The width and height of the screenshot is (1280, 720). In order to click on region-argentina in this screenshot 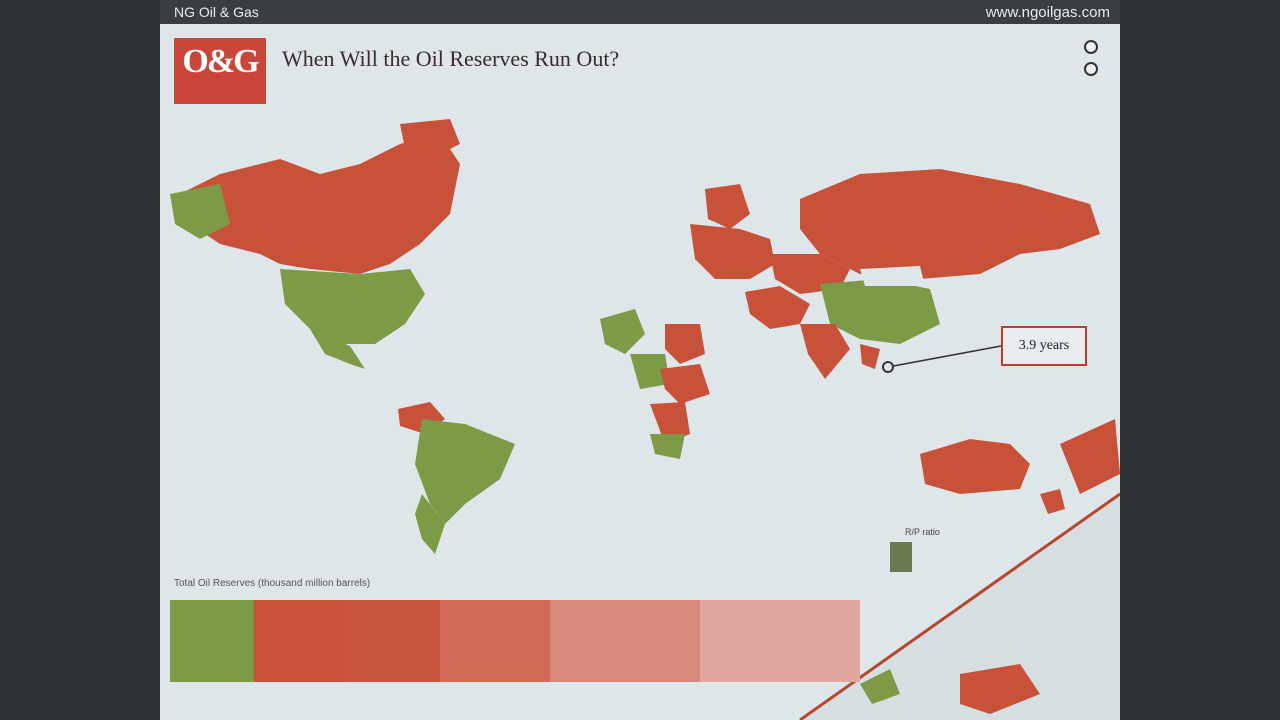, I will do `click(430, 524)`.